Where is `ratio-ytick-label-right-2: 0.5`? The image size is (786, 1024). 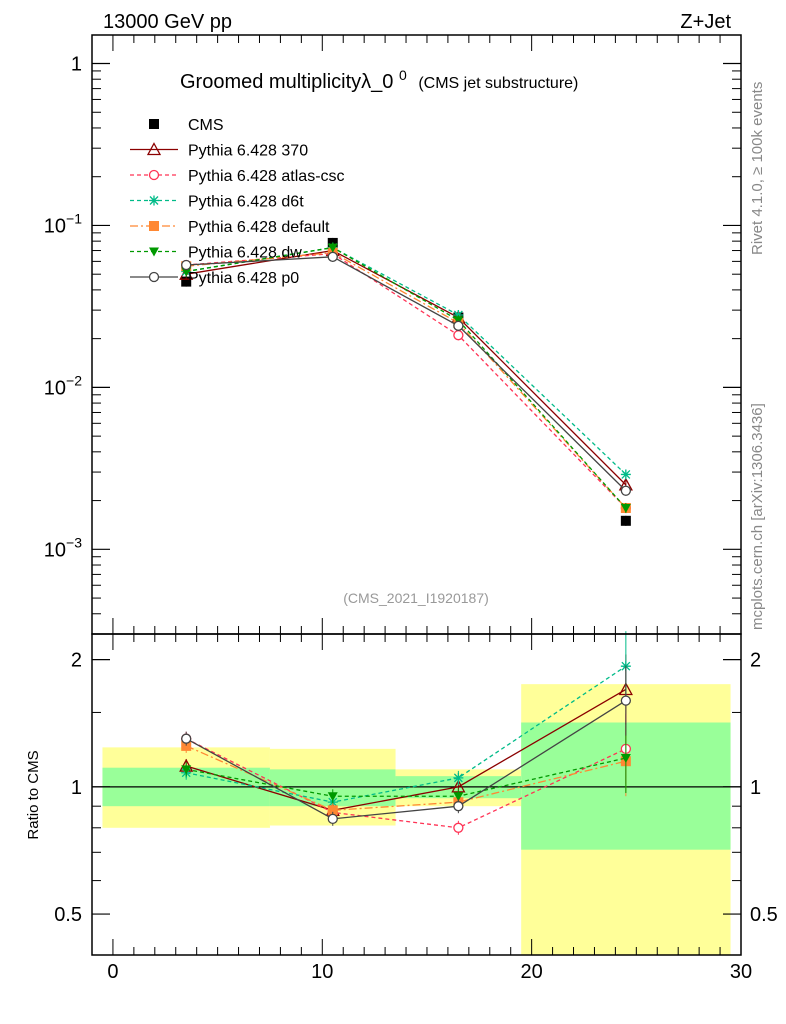
ratio-ytick-label-right-2: 0.5 is located at coordinates (764, 915).